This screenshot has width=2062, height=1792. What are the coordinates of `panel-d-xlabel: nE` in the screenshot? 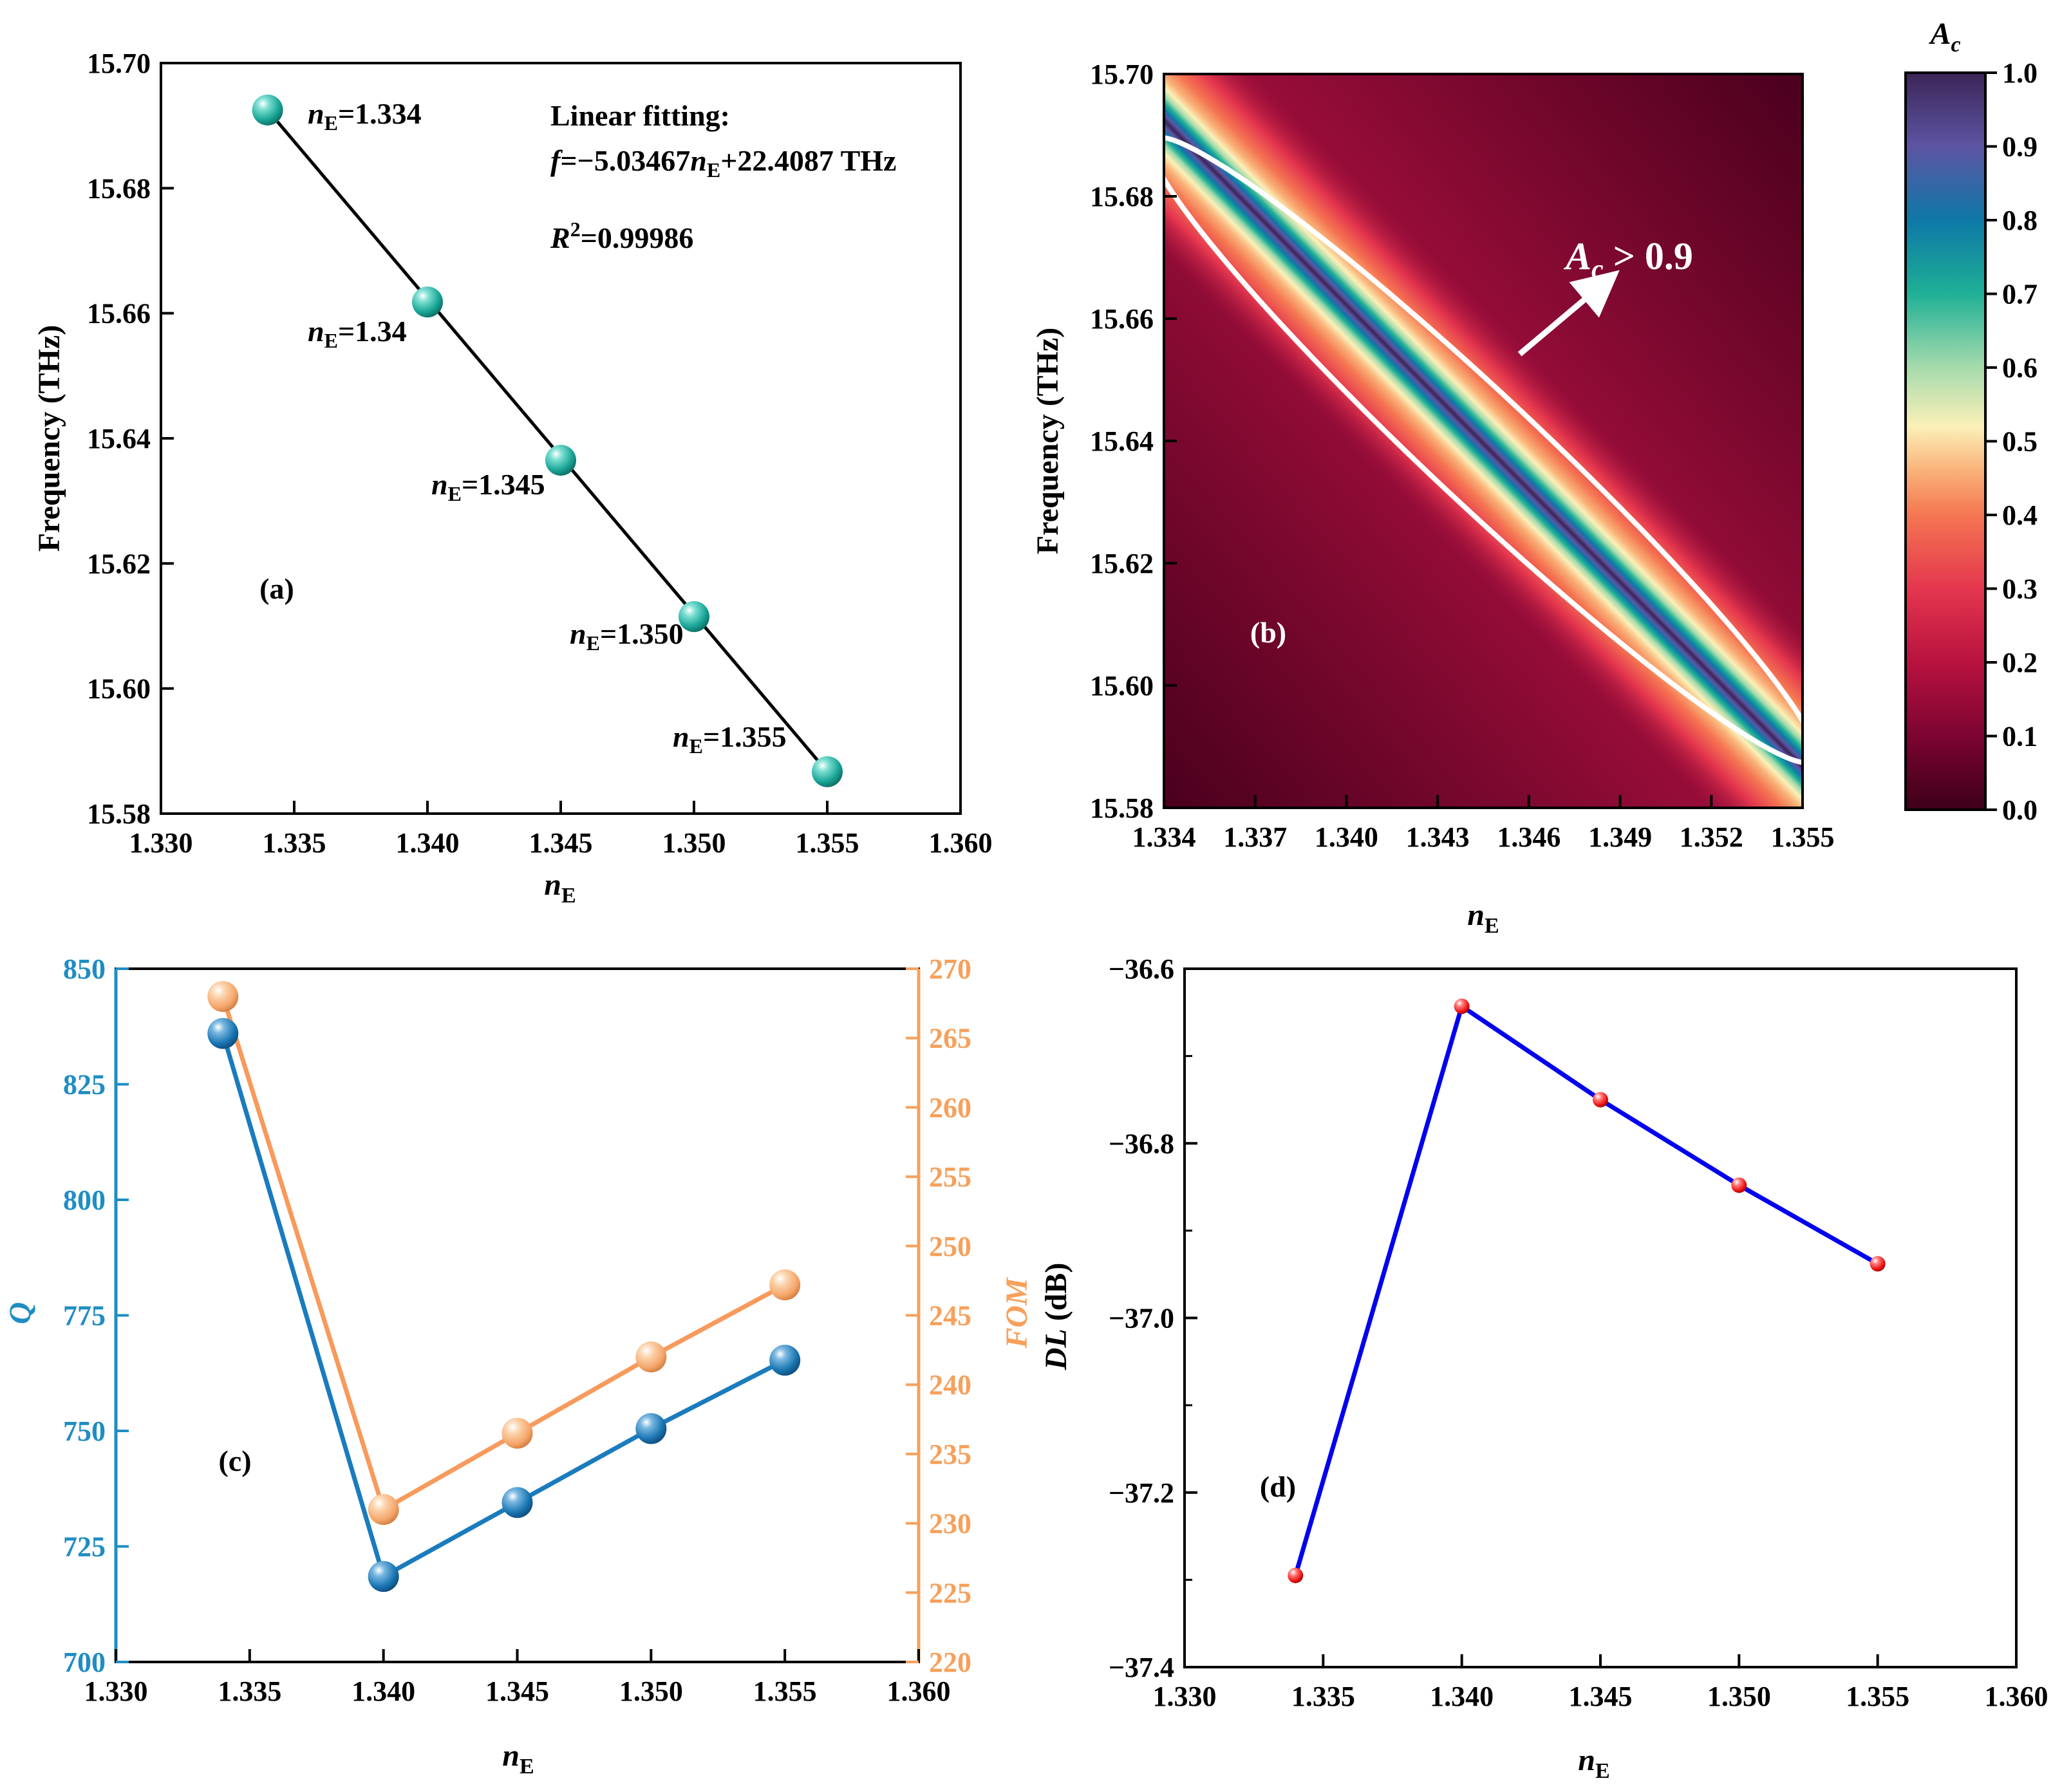 It's located at (1593, 1763).